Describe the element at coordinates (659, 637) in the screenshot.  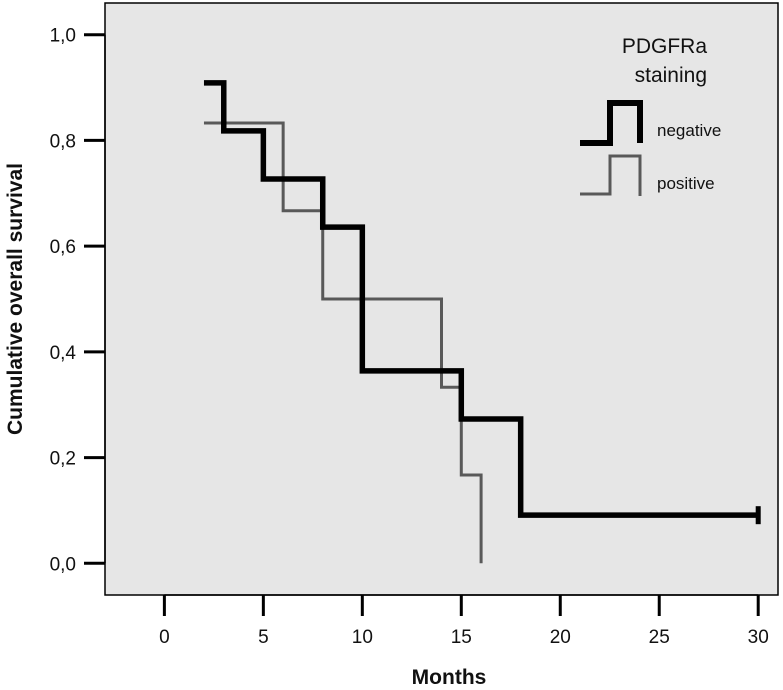
I see `x-tick-label-5: 25` at that location.